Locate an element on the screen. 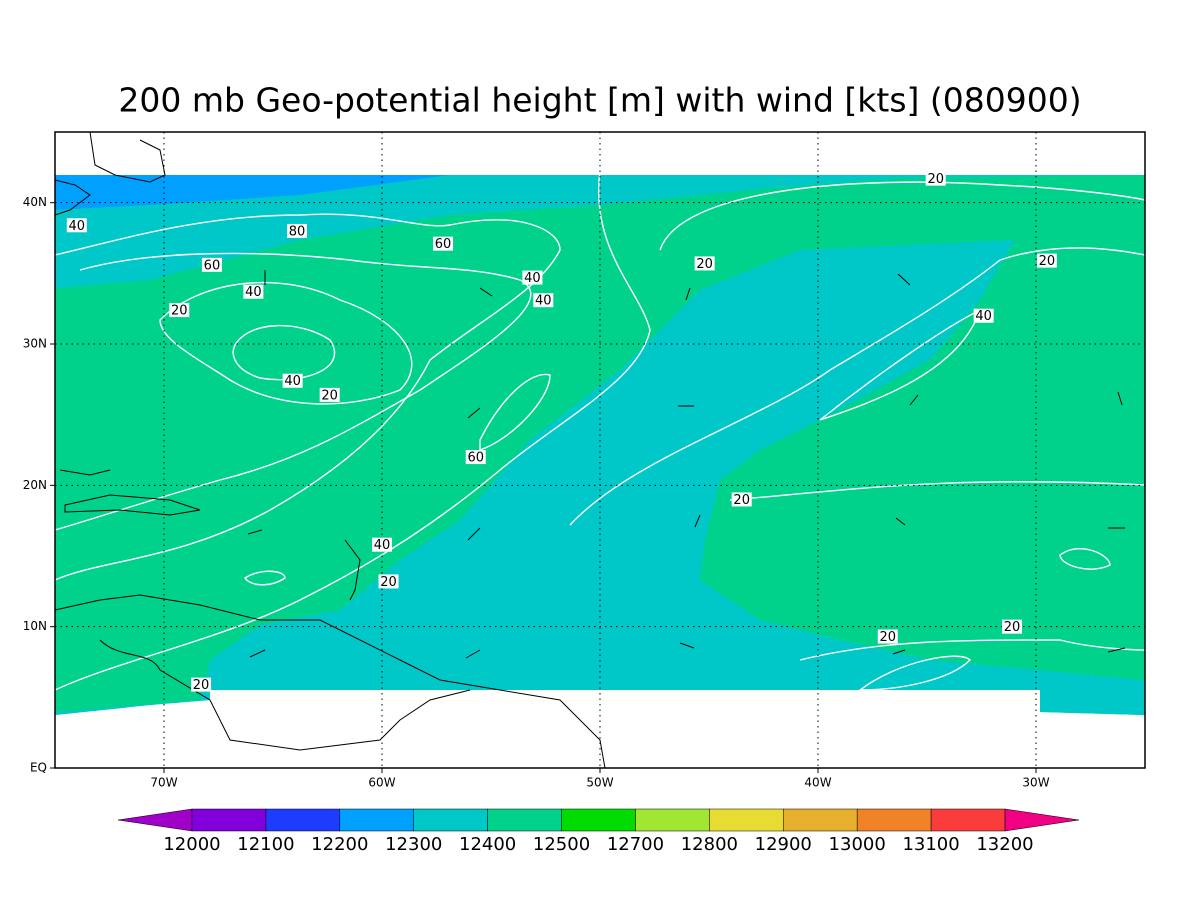 The width and height of the screenshot is (1200, 900). colorbar-label: 12100 is located at coordinates (265, 844).